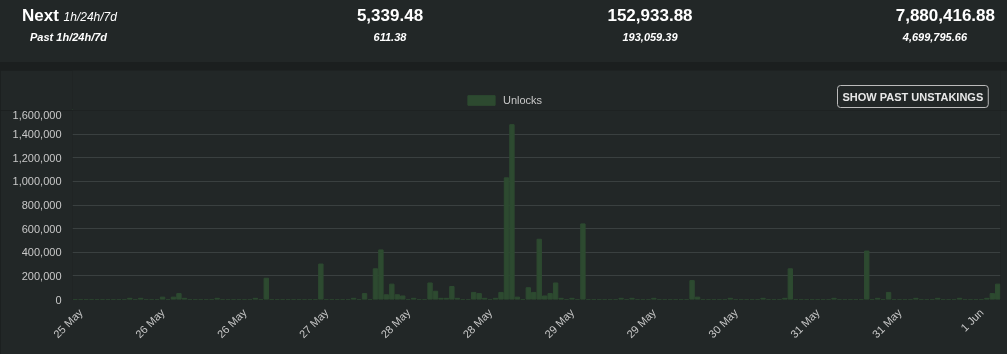 This screenshot has height=354, width=1007. I want to click on y-tick-label: 1,600,000, so click(37, 114).